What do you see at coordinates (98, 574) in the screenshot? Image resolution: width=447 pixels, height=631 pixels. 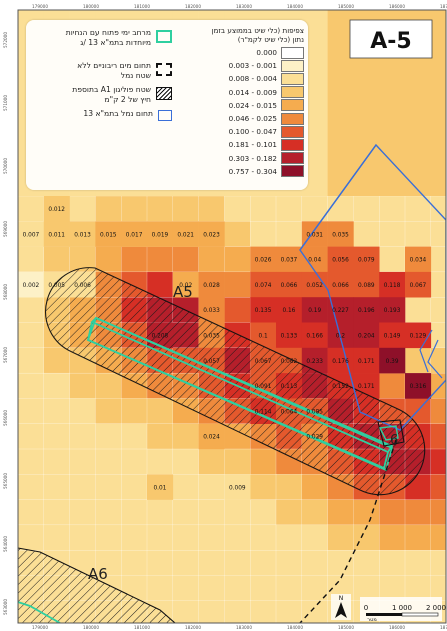 I see `label-a6: A6` at bounding box center [98, 574].